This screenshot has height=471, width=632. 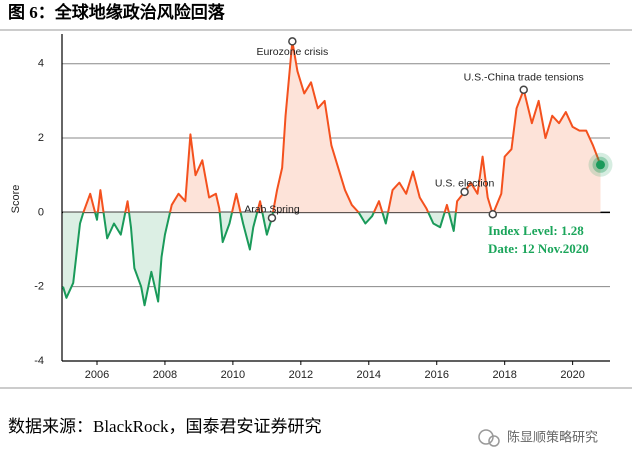 I want to click on highlight-marker, so click(x=493, y=214).